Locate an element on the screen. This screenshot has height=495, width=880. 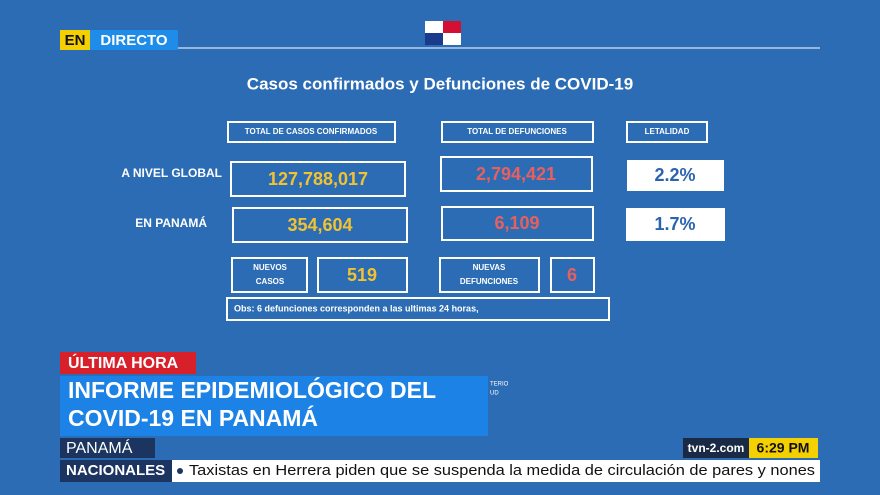
header: TOTAL DE CASOS CONFIRMADOS is located at coordinates (311, 131).